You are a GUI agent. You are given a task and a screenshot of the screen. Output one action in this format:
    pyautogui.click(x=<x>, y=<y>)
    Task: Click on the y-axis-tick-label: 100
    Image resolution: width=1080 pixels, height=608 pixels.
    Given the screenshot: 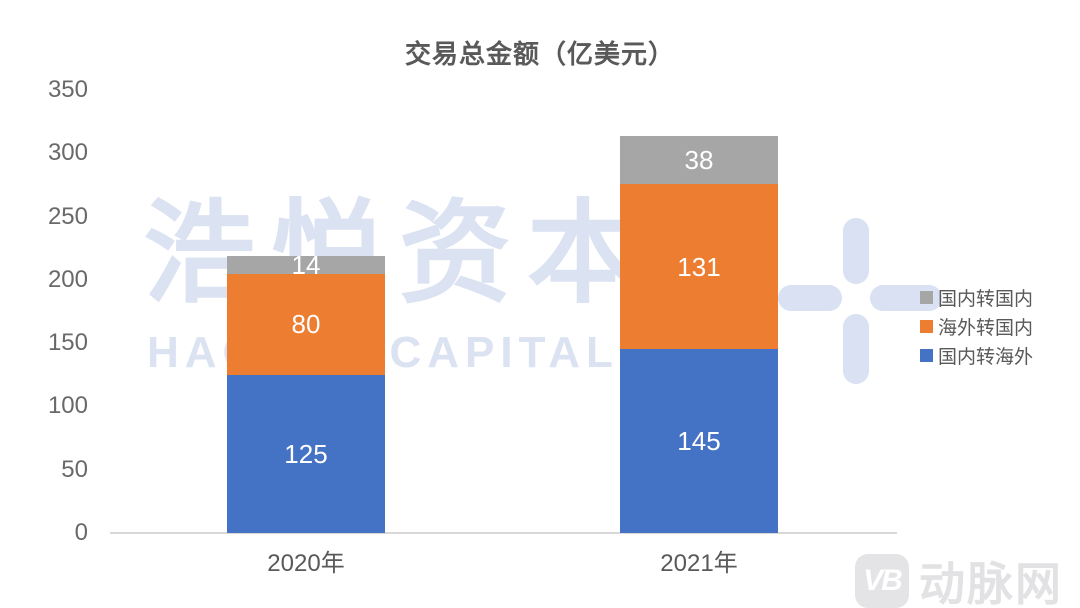 What is the action you would take?
    pyautogui.click(x=67, y=406)
    